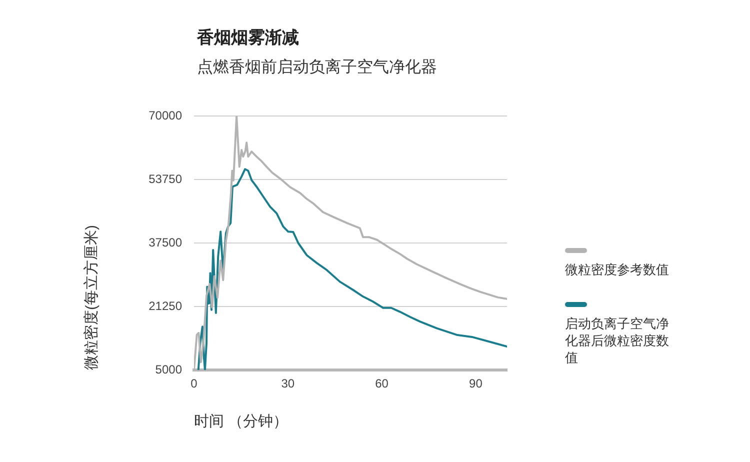 The image size is (750, 462). What do you see at coordinates (168, 369) in the screenshot?
I see `y-tick-label: 5000` at bounding box center [168, 369].